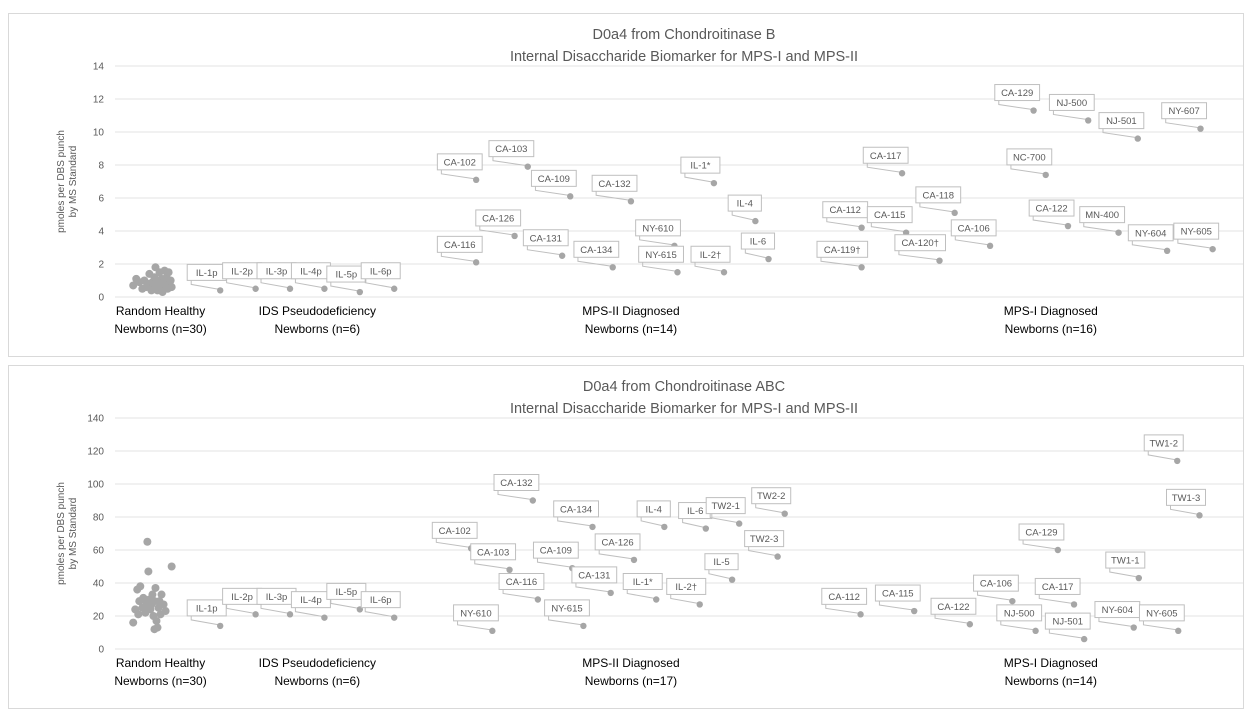 The width and height of the screenshot is (1244, 711). I want to click on labeled-point: NJ-501, so click(1067, 627).